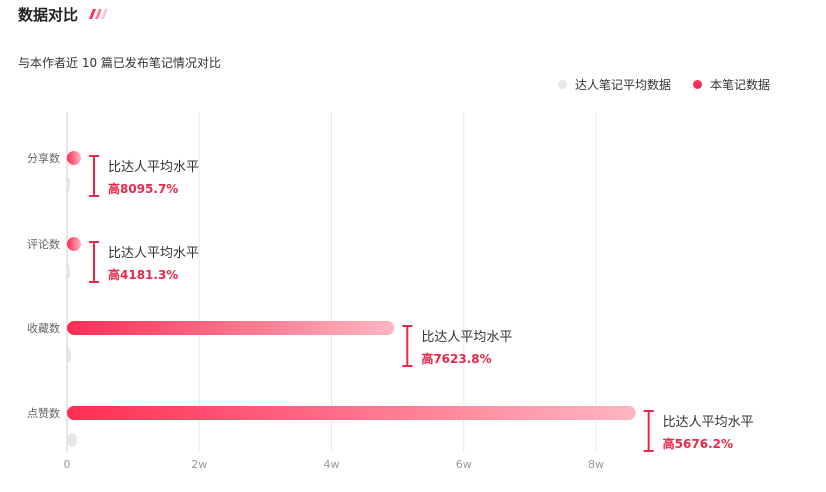  I want to click on annotation-value: 高8095.7%, so click(143, 188).